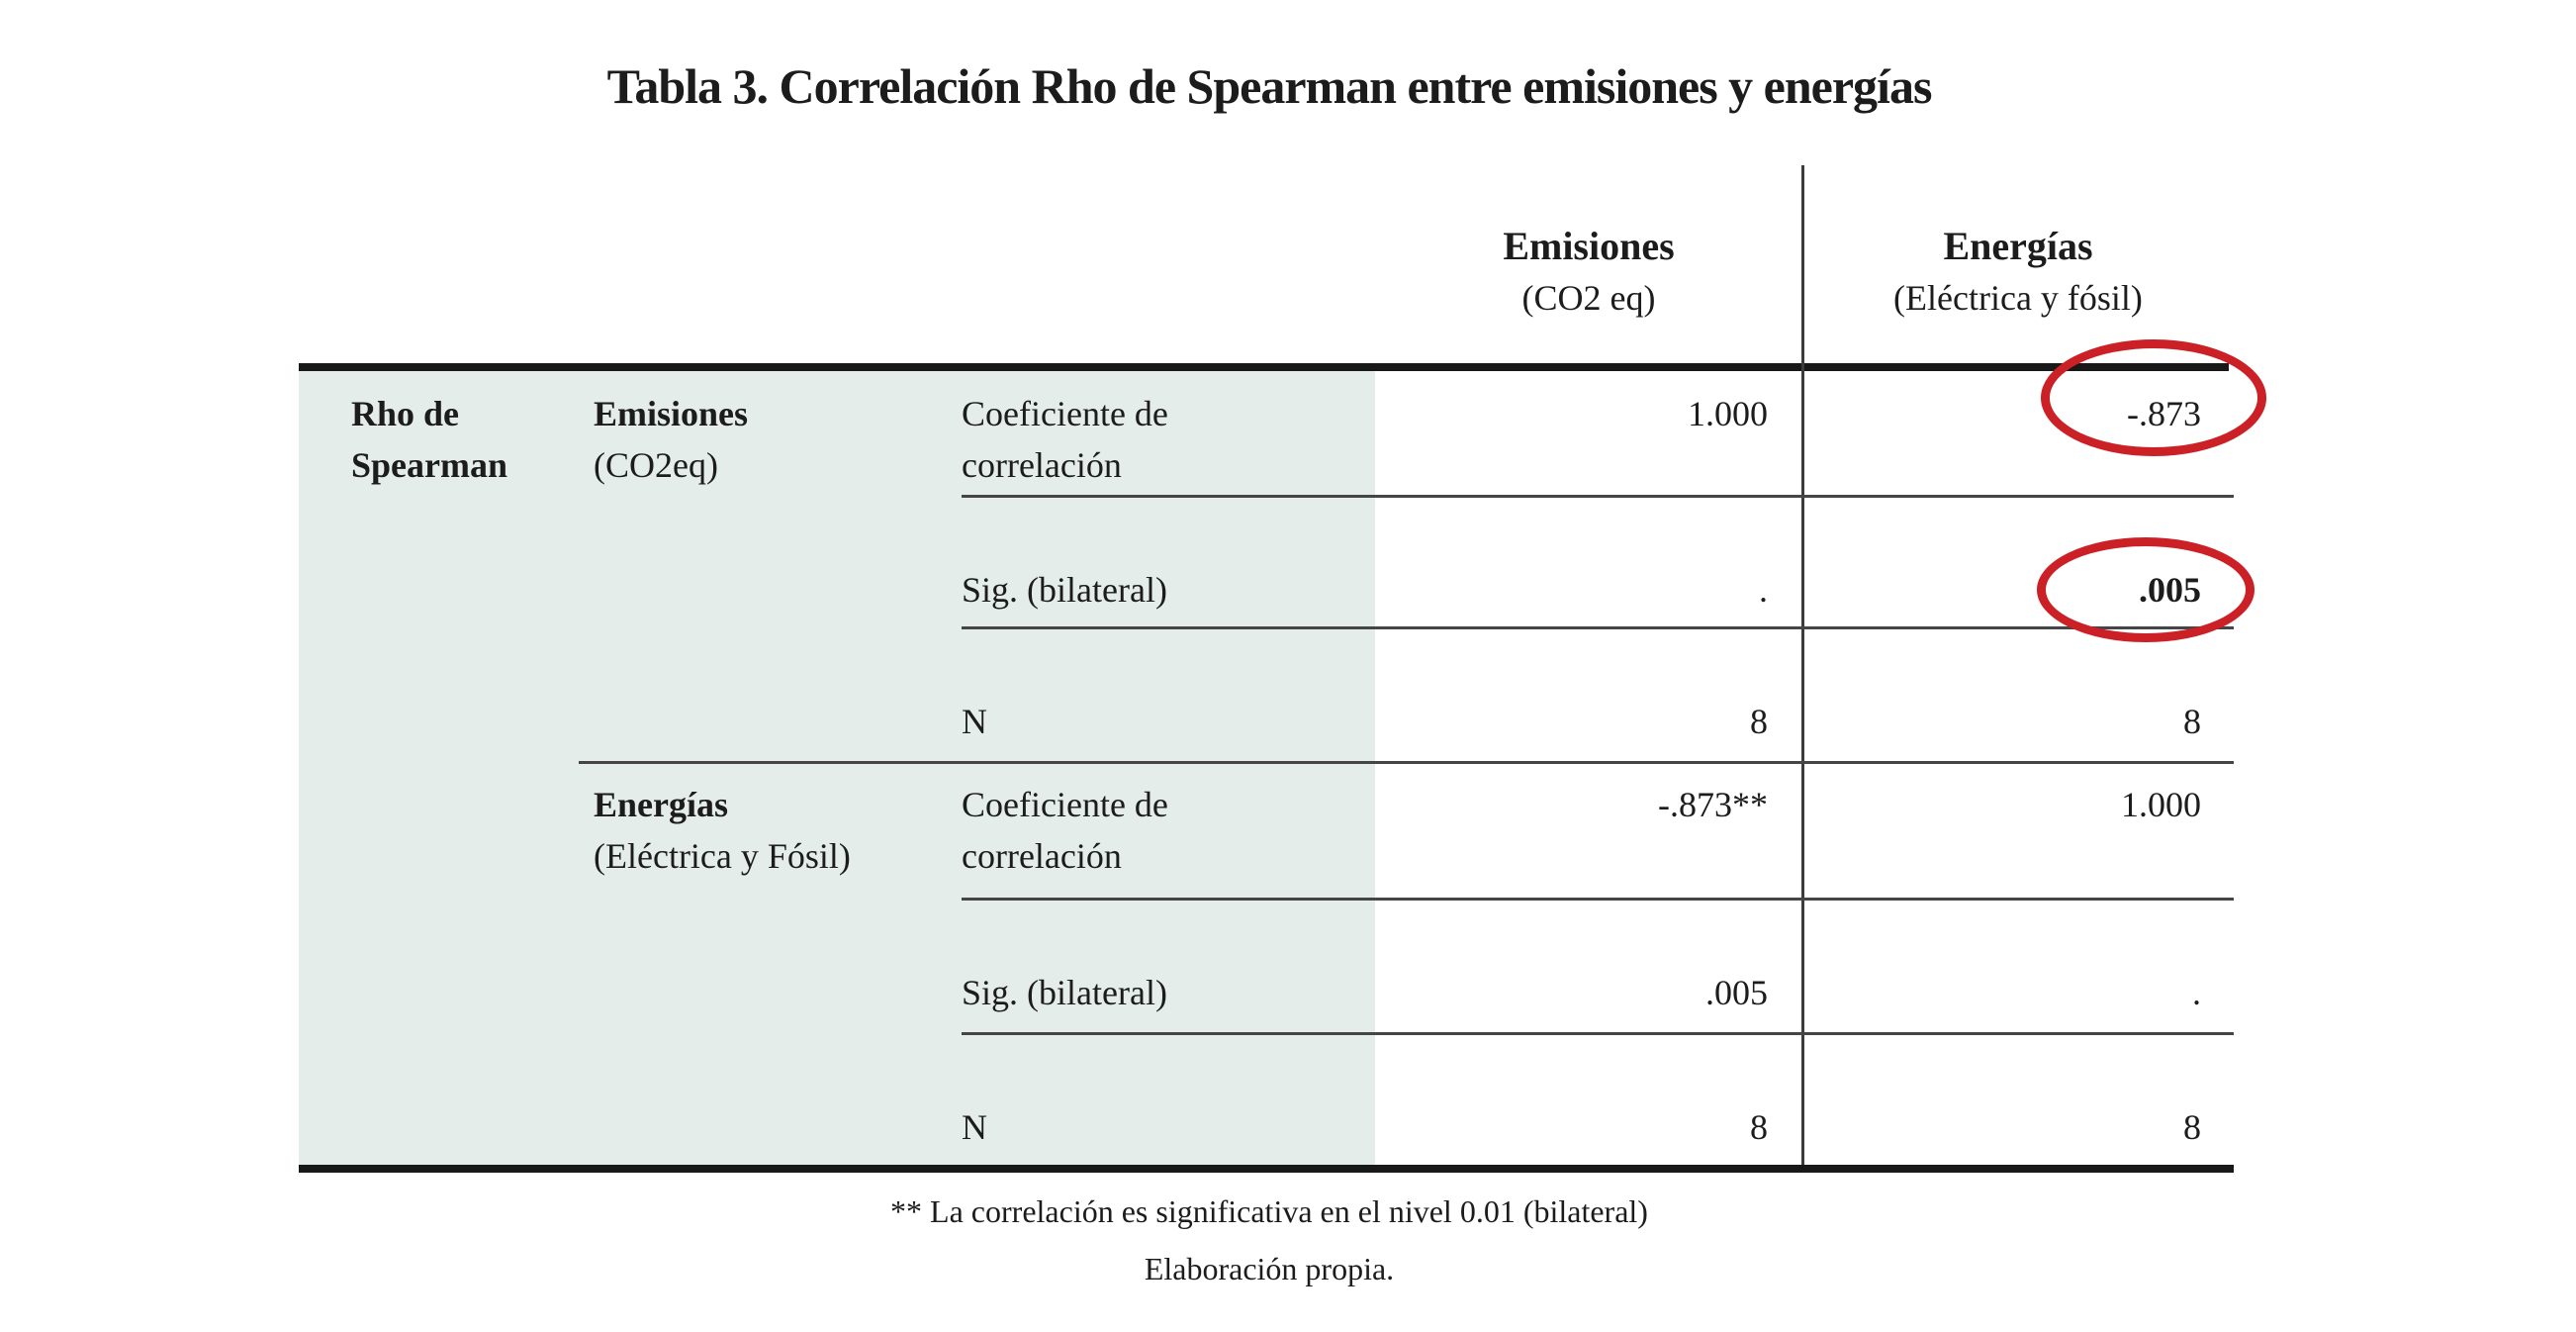 This screenshot has height=1332, width=2576. What do you see at coordinates (1736, 993) in the screenshot?
I see `value-cell: .005` at bounding box center [1736, 993].